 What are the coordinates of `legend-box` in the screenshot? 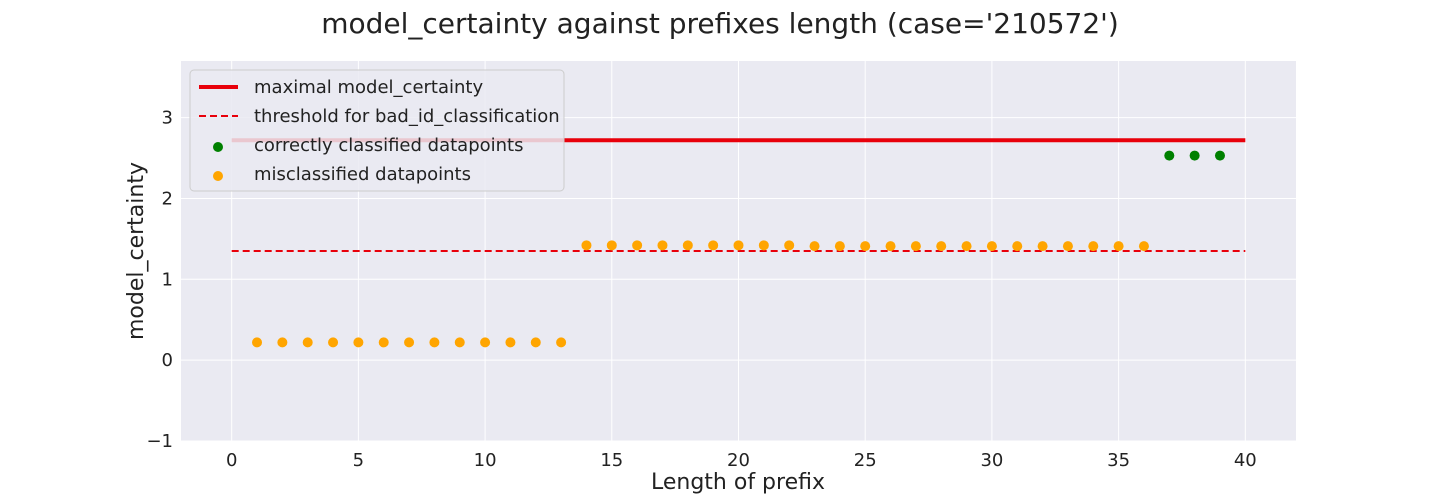 It's located at (377, 130).